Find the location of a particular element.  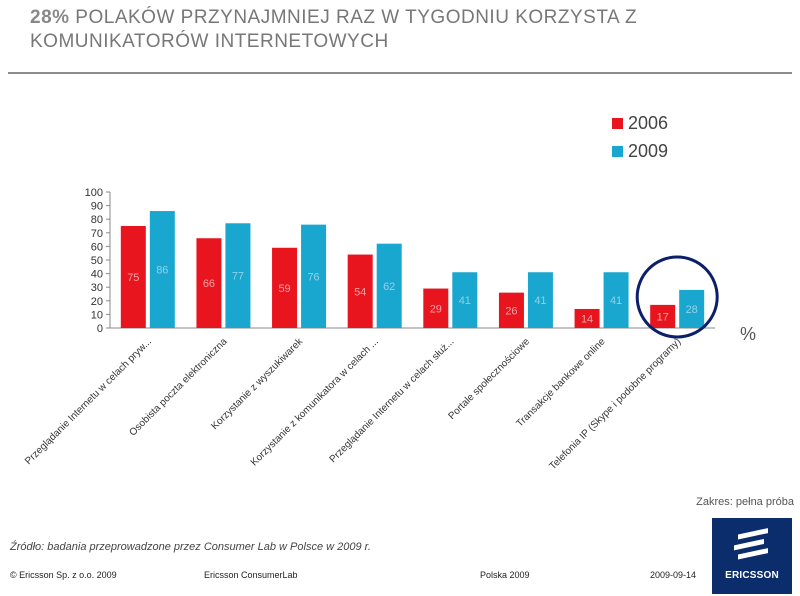

y-tick-label: 30 is located at coordinates (97, 288).